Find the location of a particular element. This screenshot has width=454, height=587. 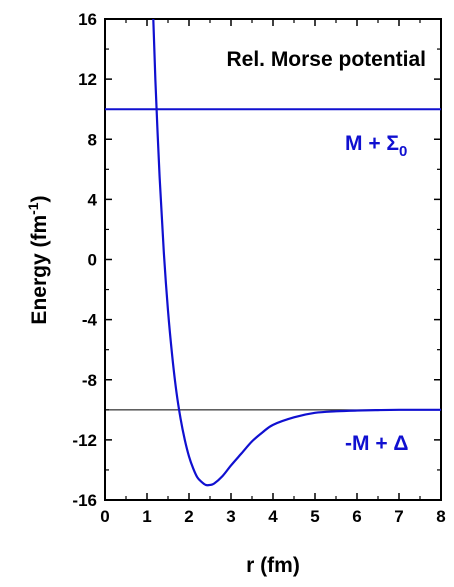

lower-line-label: -M + Δ is located at coordinates (377, 443).